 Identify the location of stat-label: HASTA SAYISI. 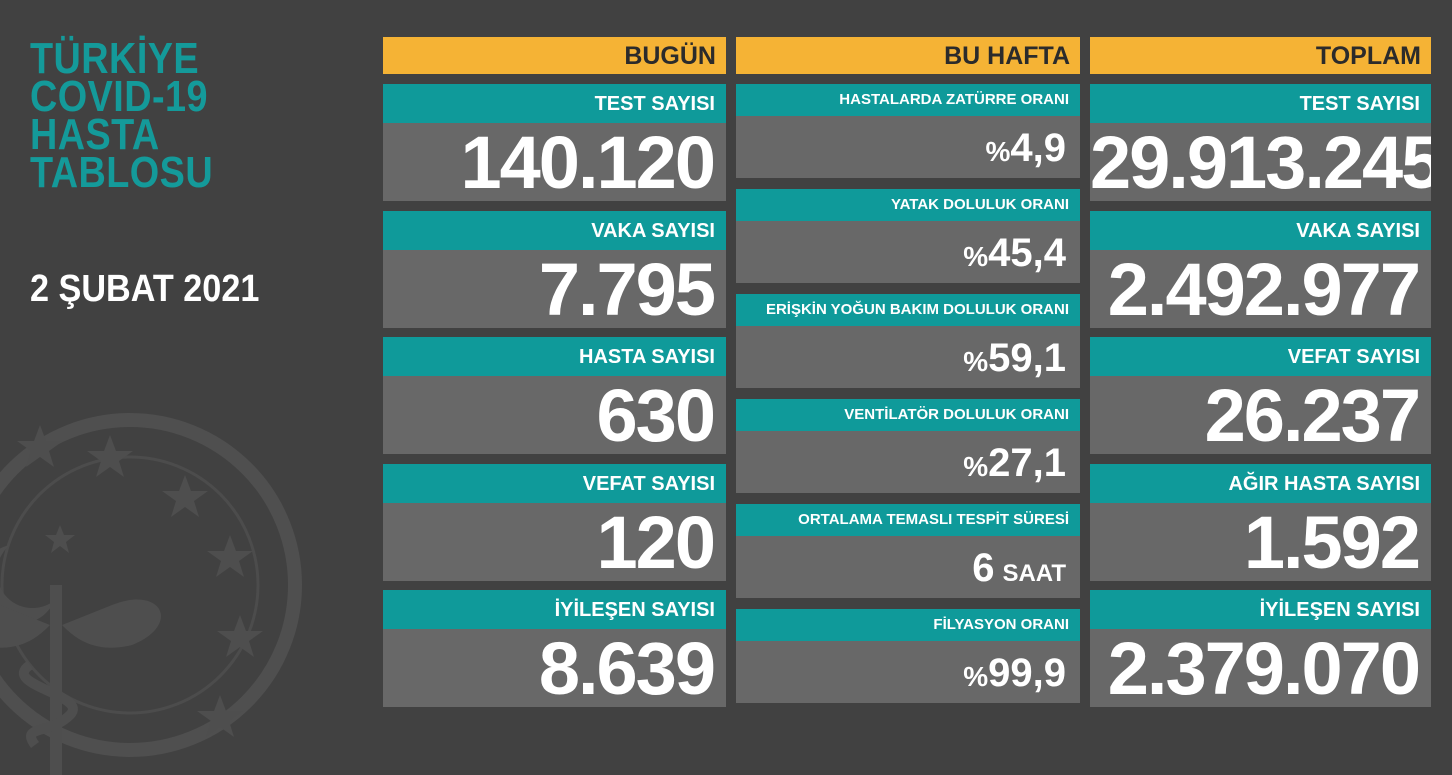
(554, 356).